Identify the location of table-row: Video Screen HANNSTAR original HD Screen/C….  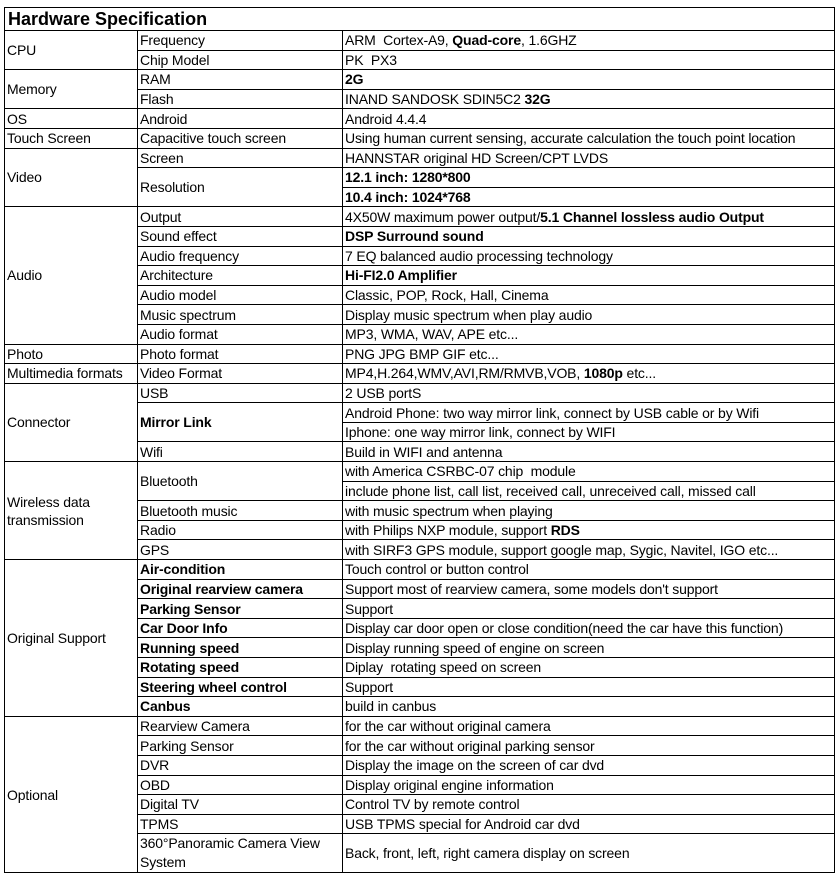
(419, 177).